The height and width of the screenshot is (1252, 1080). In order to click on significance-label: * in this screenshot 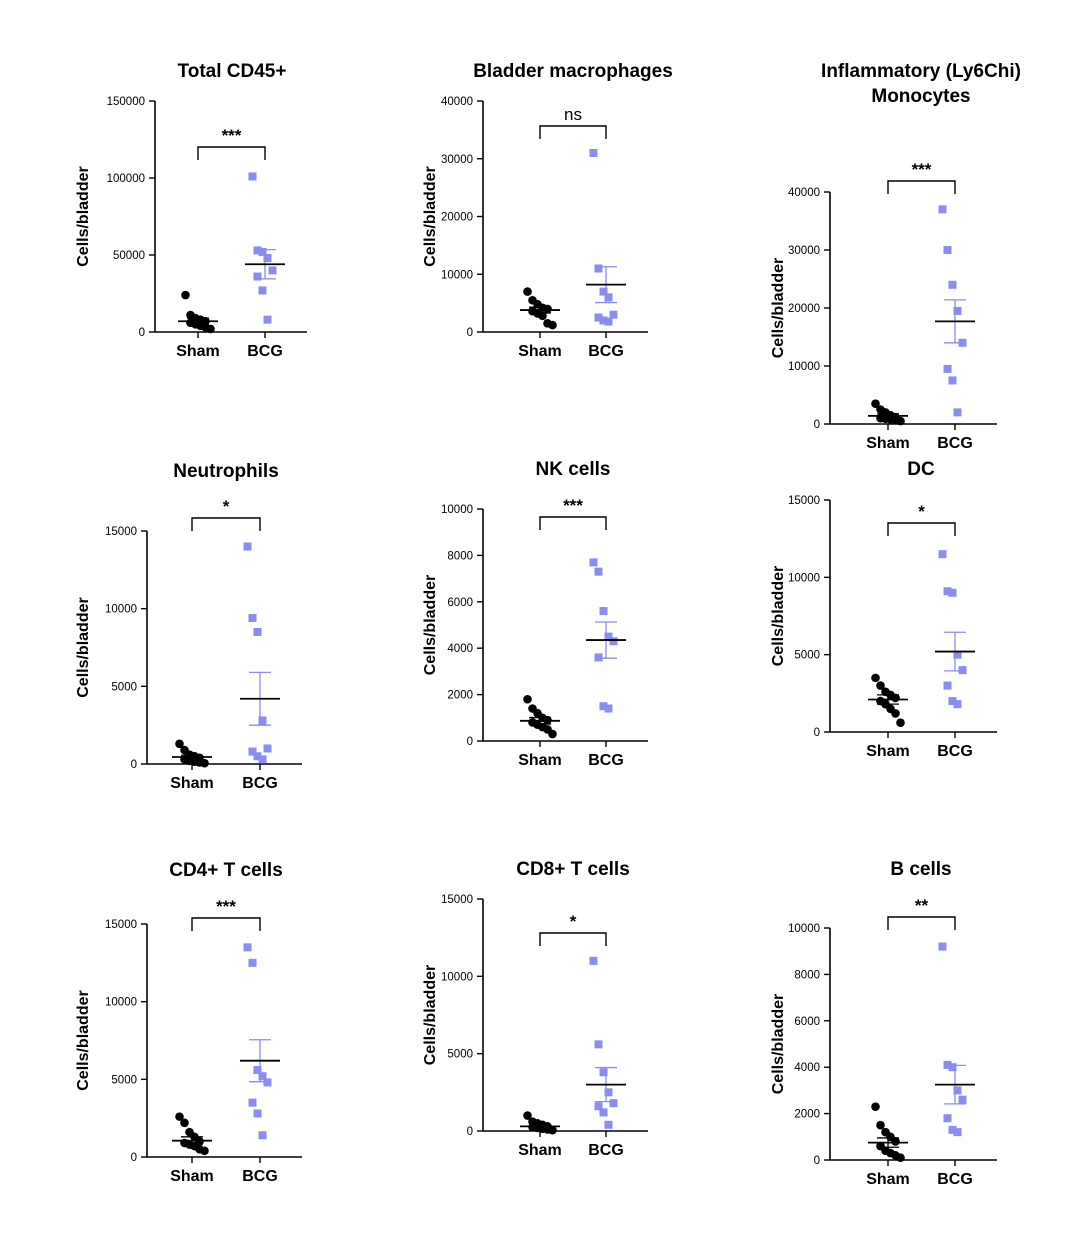, I will do `click(226, 506)`.